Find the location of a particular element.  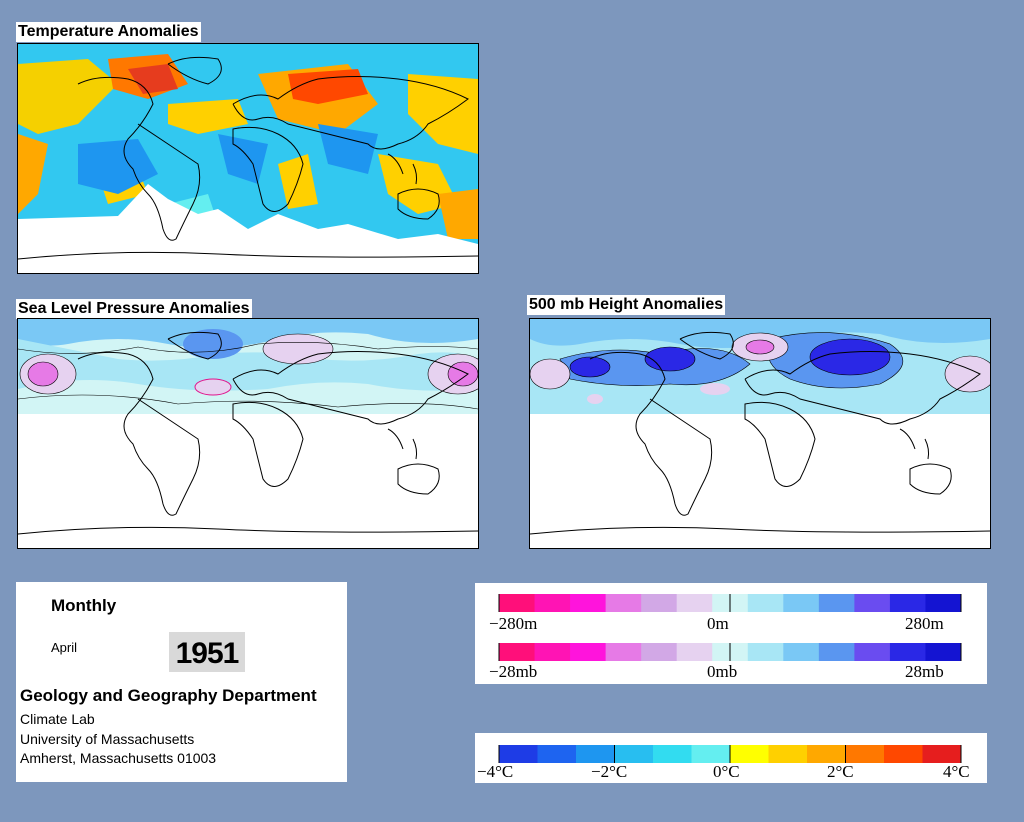

temperature-legend: −4°C −2°C 0°C 2°C 4°C is located at coordinates (731, 758).